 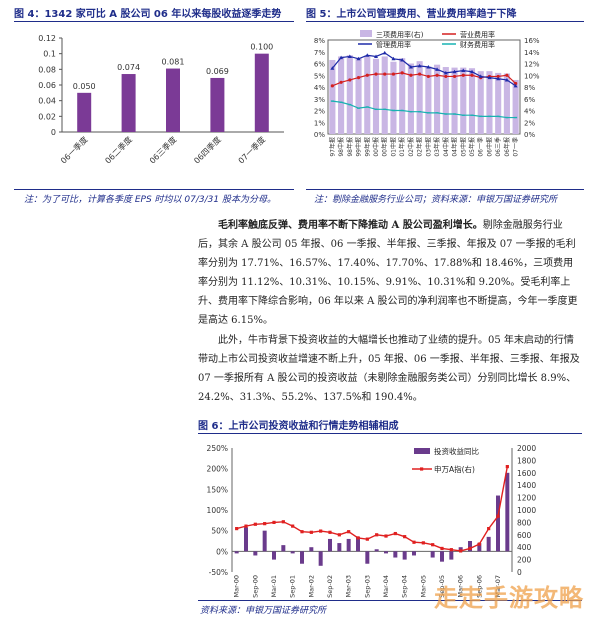 I want to click on y-tick-label: 0.1, so click(x=49, y=54).